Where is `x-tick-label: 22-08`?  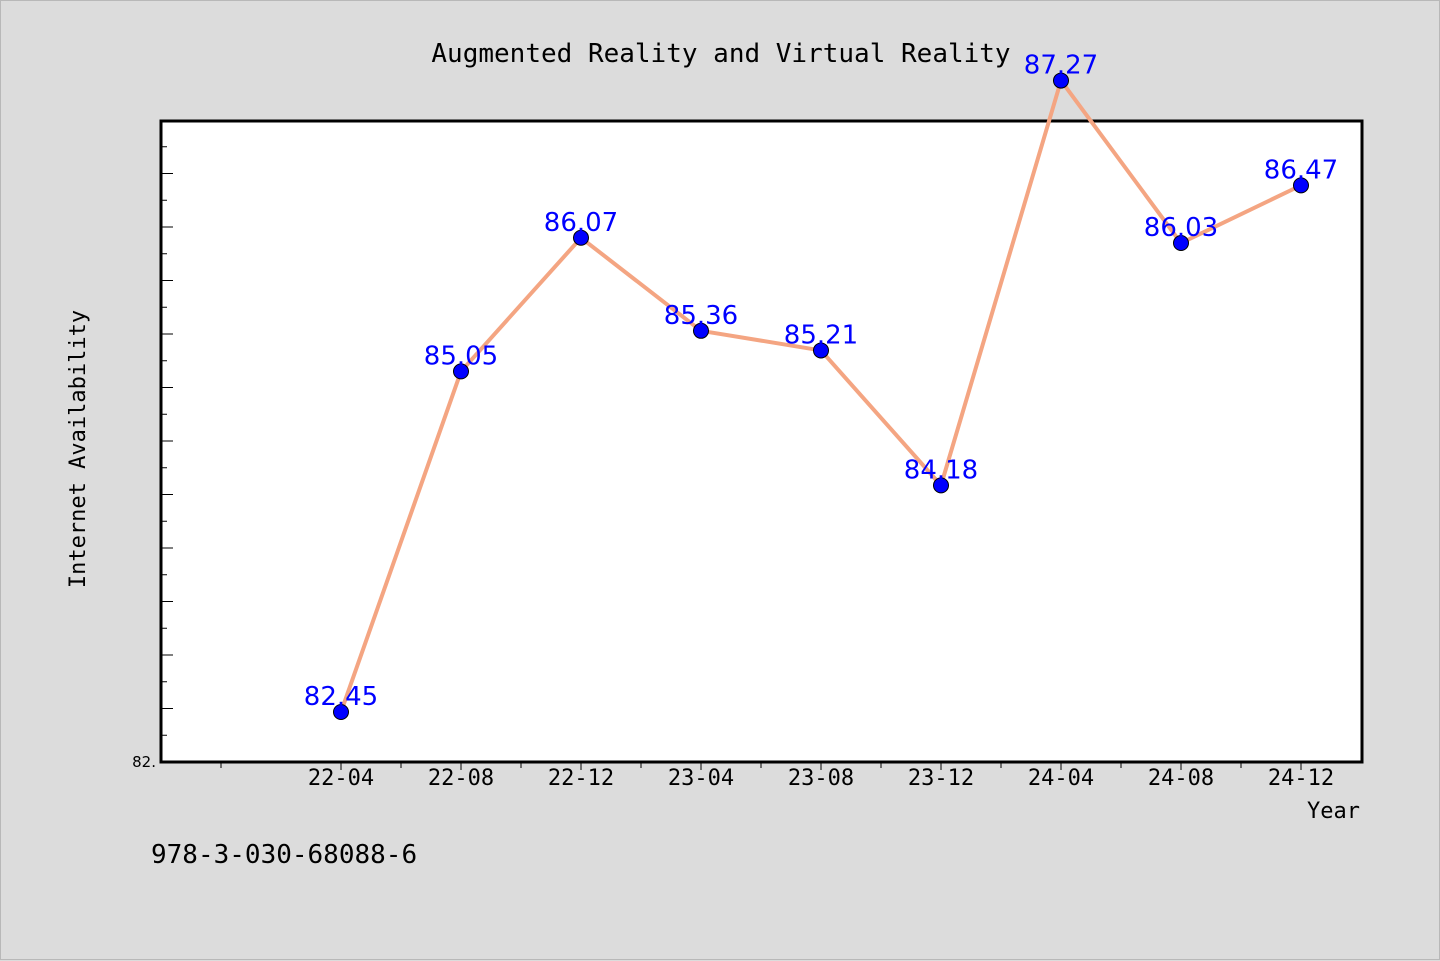
x-tick-label: 22-08 is located at coordinates (461, 778).